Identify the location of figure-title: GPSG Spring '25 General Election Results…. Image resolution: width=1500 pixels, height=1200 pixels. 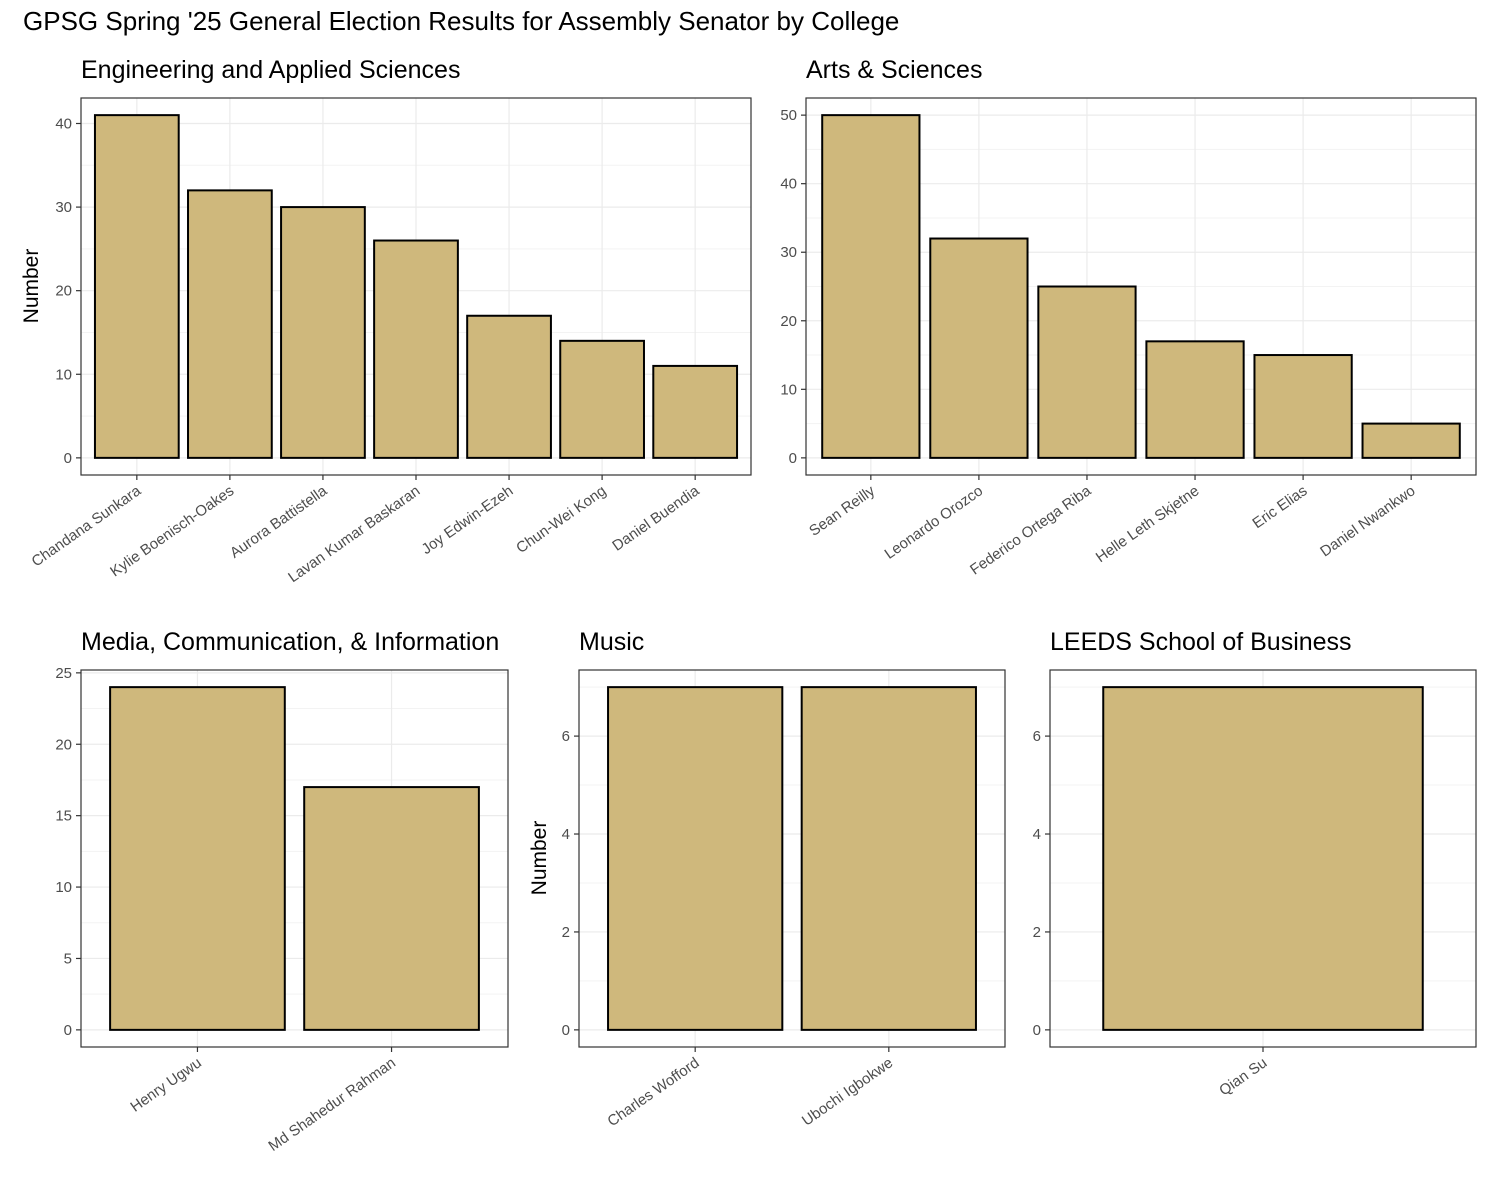
(461, 21).